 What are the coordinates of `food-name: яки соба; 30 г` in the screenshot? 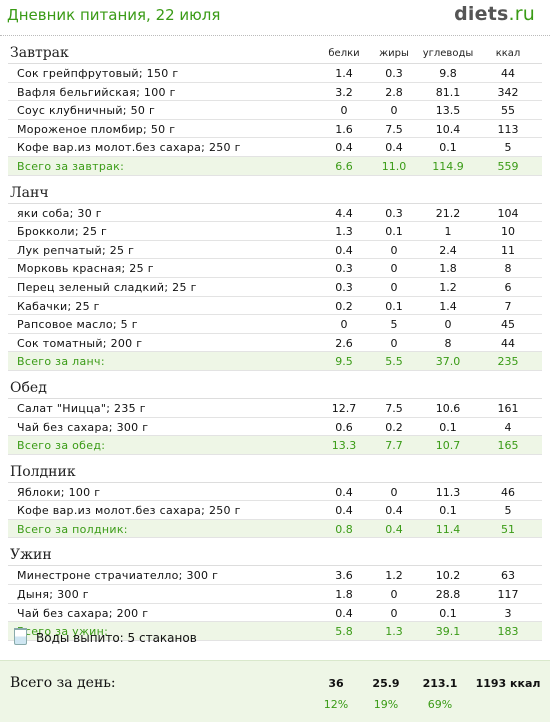 It's located at (59, 213).